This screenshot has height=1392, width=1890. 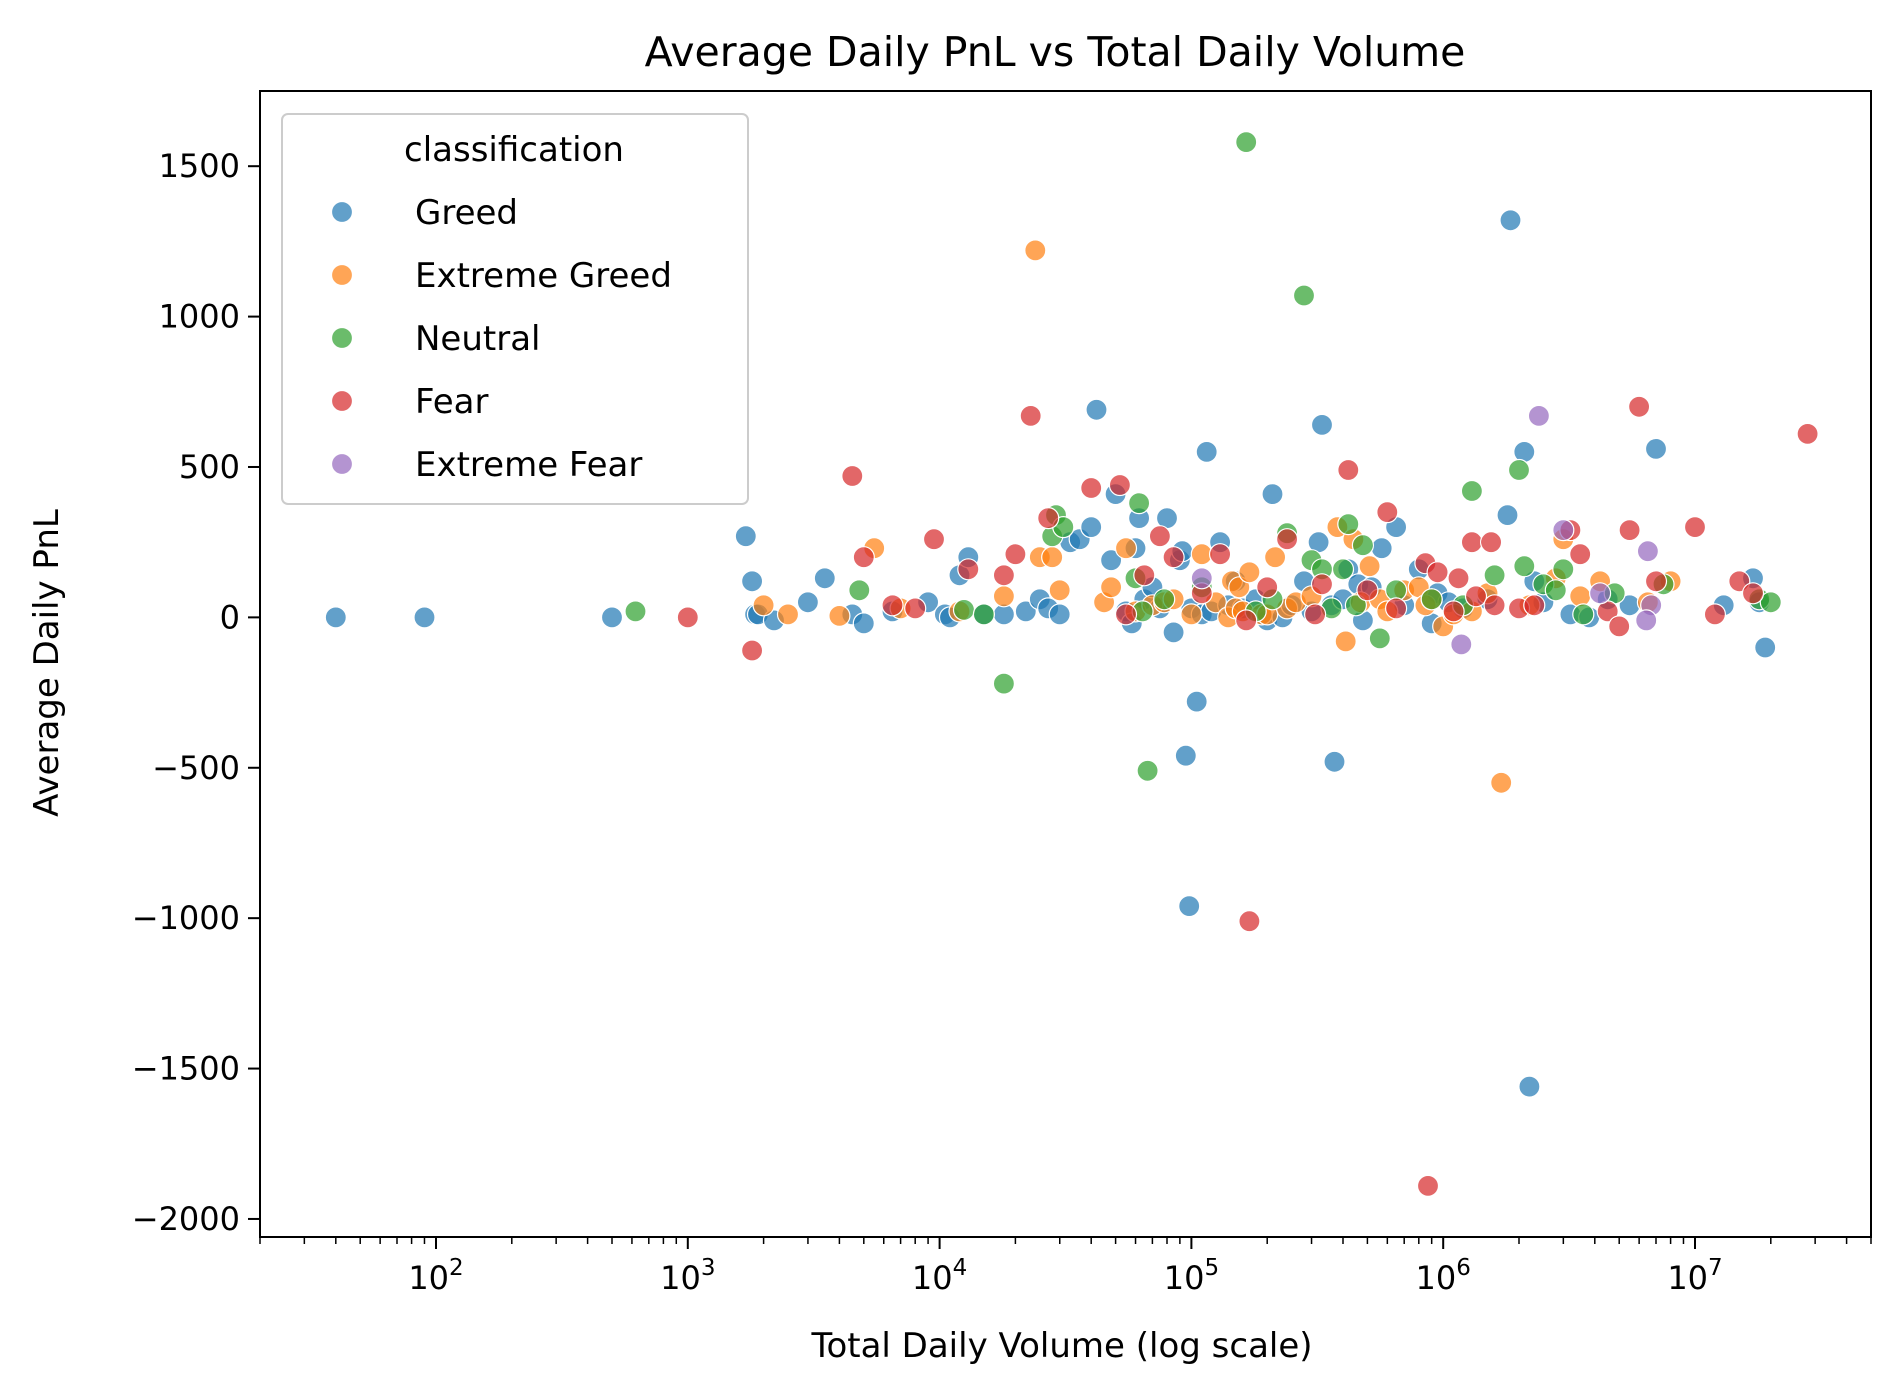 What do you see at coordinates (230, 617) in the screenshot?
I see `y-tick-label: 0` at bounding box center [230, 617].